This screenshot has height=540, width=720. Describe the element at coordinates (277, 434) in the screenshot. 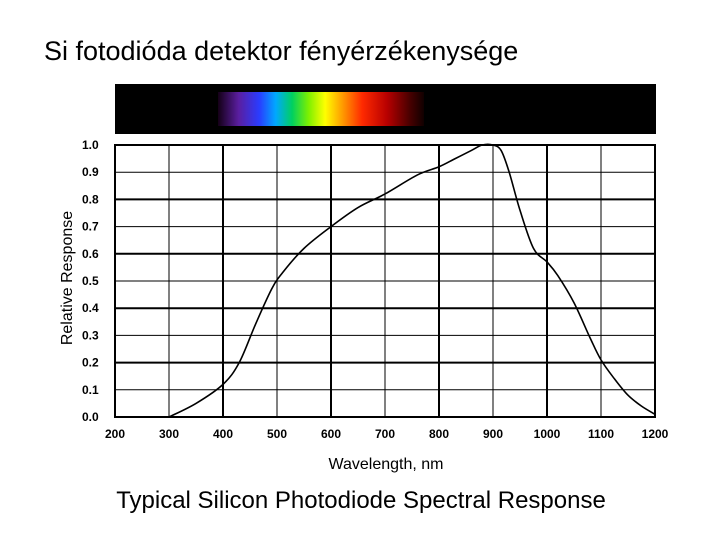

I see `x-tick-label: 500` at that location.